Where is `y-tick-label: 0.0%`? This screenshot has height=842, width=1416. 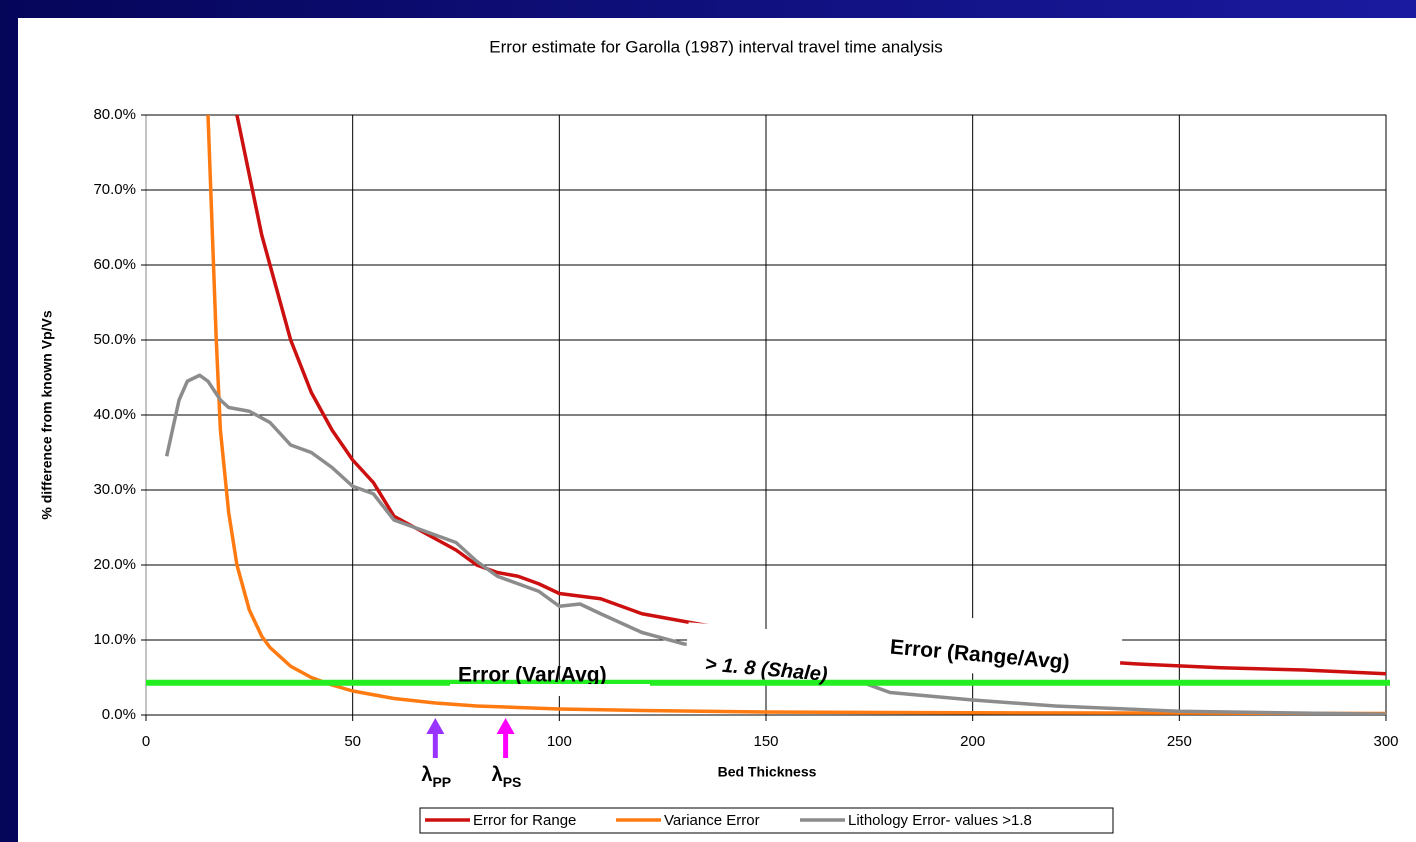 y-tick-label: 0.0% is located at coordinates (119, 714).